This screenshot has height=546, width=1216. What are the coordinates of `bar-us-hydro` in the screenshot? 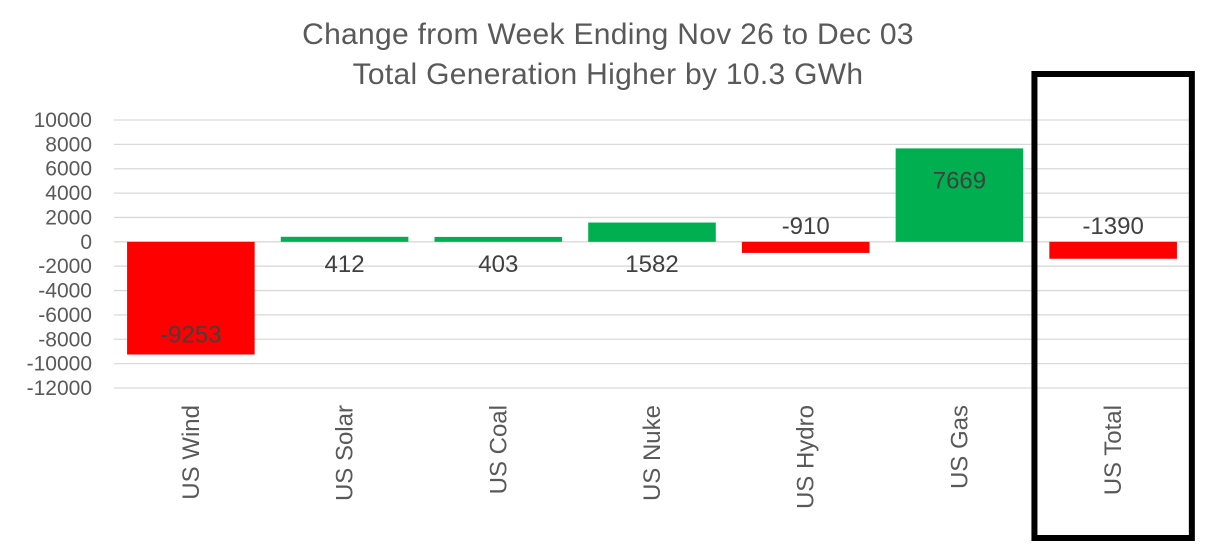 It's located at (805, 247).